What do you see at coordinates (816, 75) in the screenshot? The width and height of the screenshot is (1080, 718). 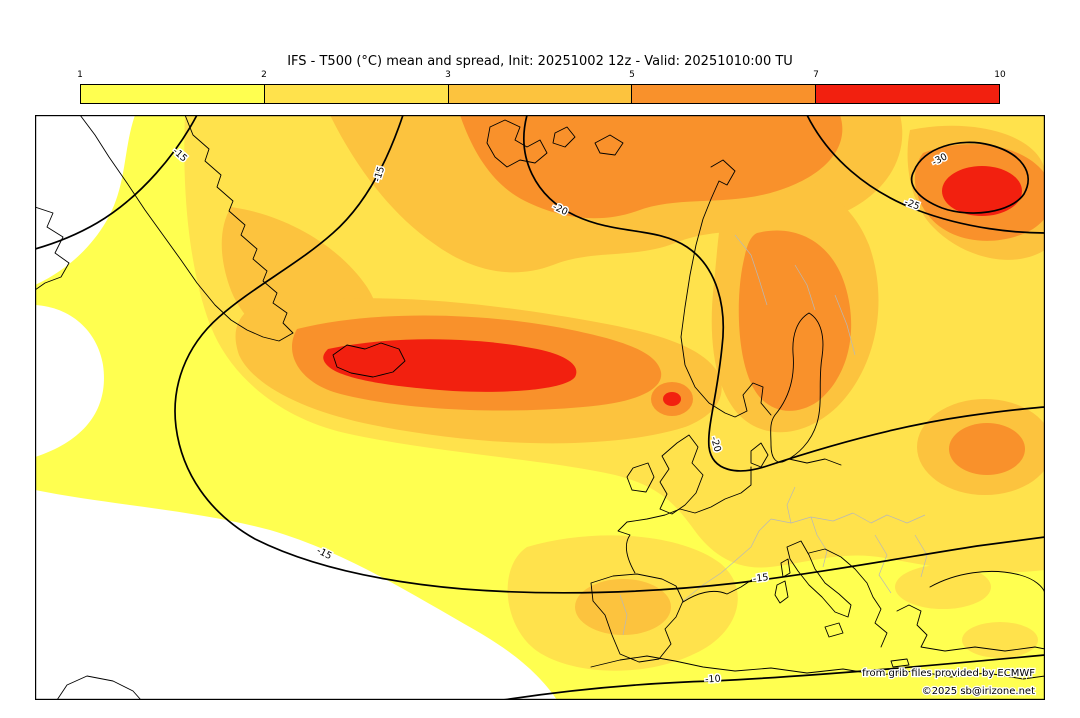 I see `colorbar-tick-label: 7` at bounding box center [816, 75].